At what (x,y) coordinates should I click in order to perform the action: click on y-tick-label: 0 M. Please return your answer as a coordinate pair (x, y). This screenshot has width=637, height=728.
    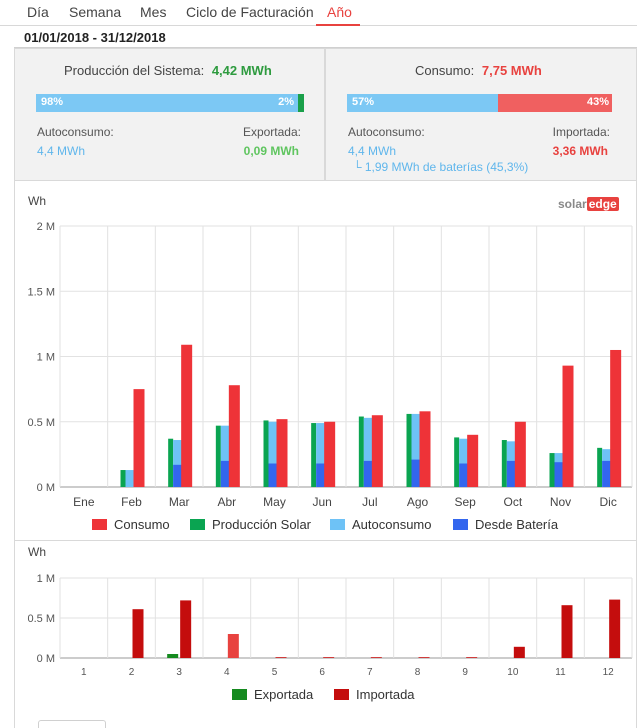
    Looking at the image, I should click on (46, 488).